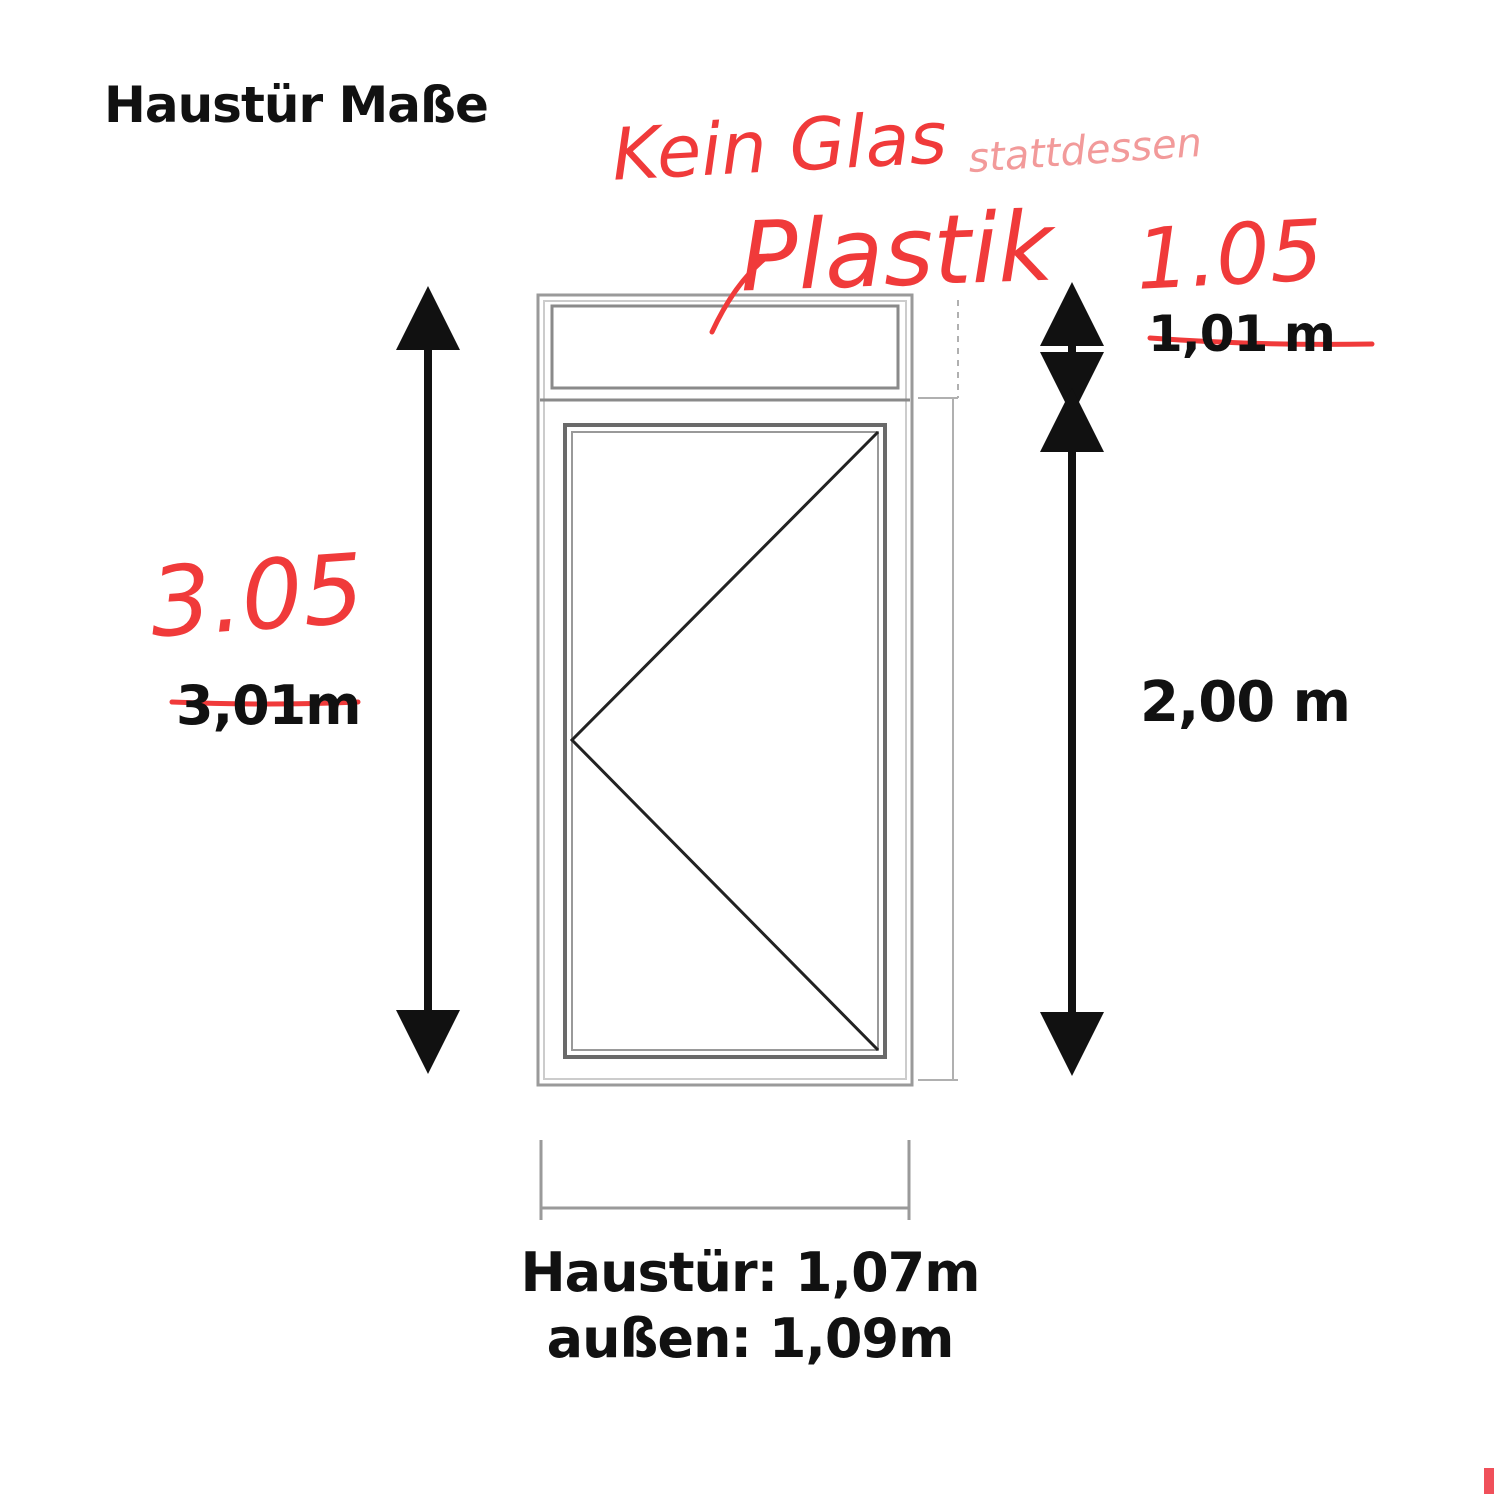  What do you see at coordinates (1245, 702) in the screenshot?
I see `door-height-label: 2,00 m` at bounding box center [1245, 702].